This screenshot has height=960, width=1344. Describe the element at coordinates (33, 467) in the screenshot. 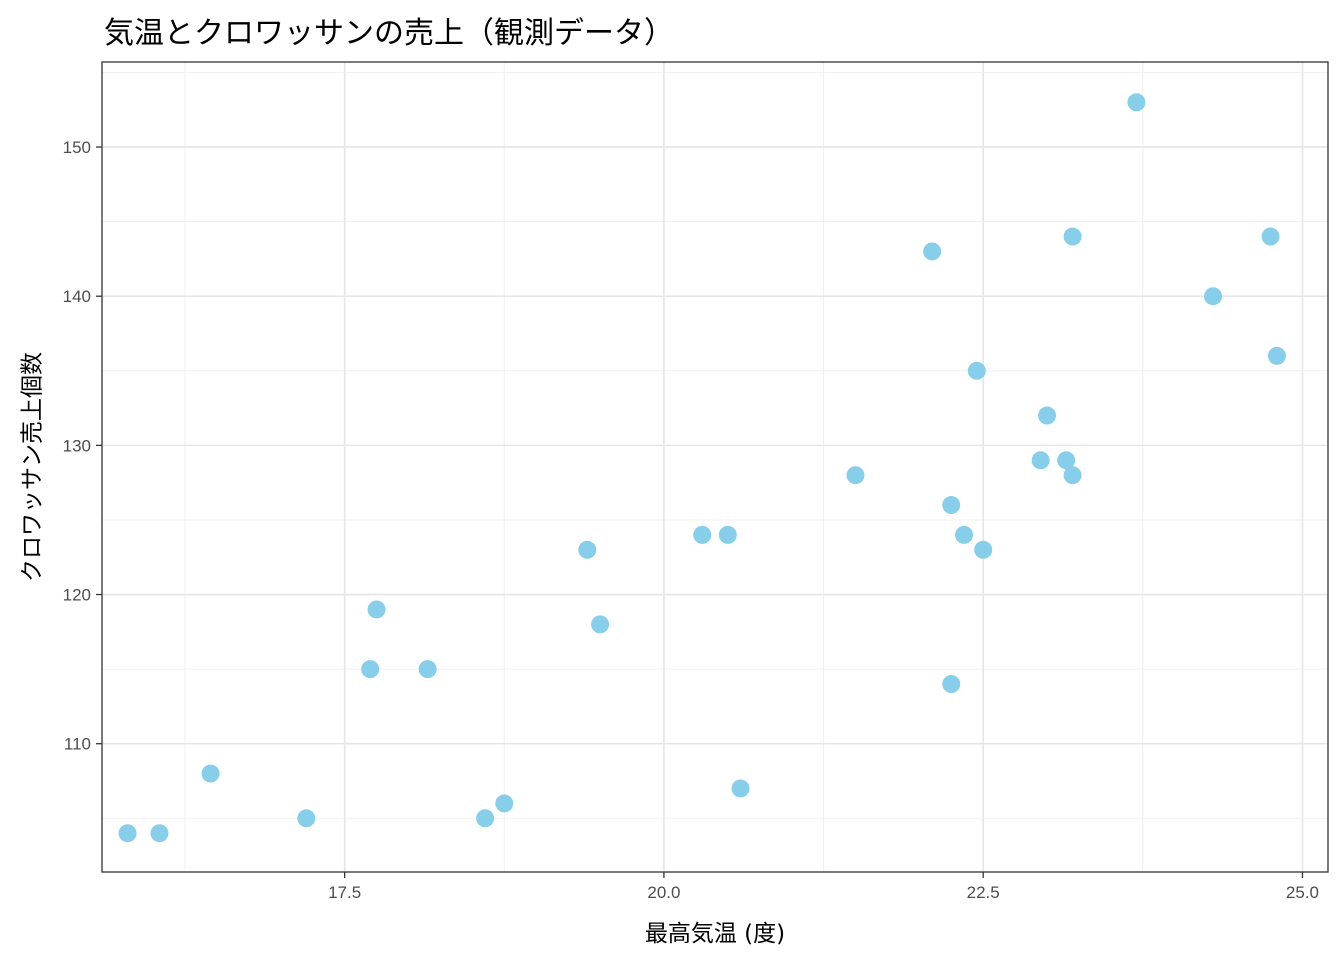

I see `y-axis-title: クロワッサン売上個数` at that location.